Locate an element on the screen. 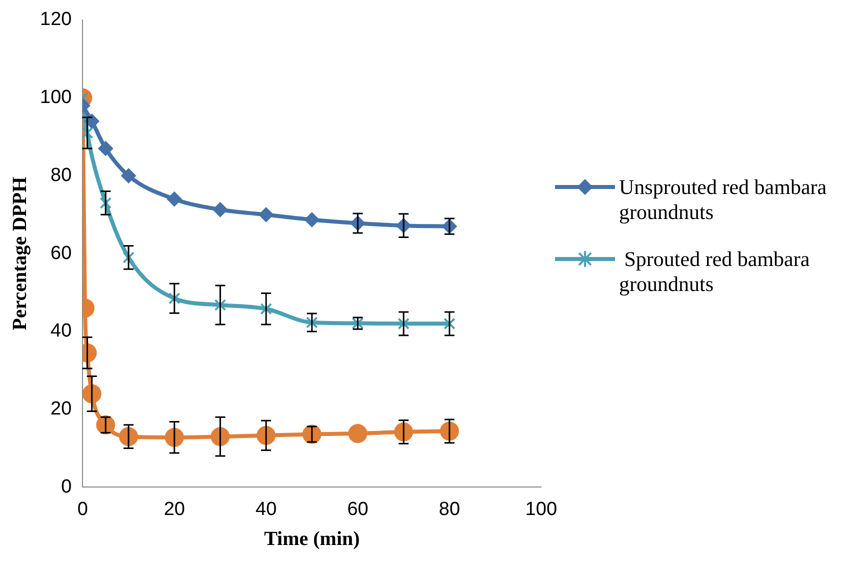 The height and width of the screenshot is (561, 859). y-tick-label: 20 is located at coordinates (61, 409).